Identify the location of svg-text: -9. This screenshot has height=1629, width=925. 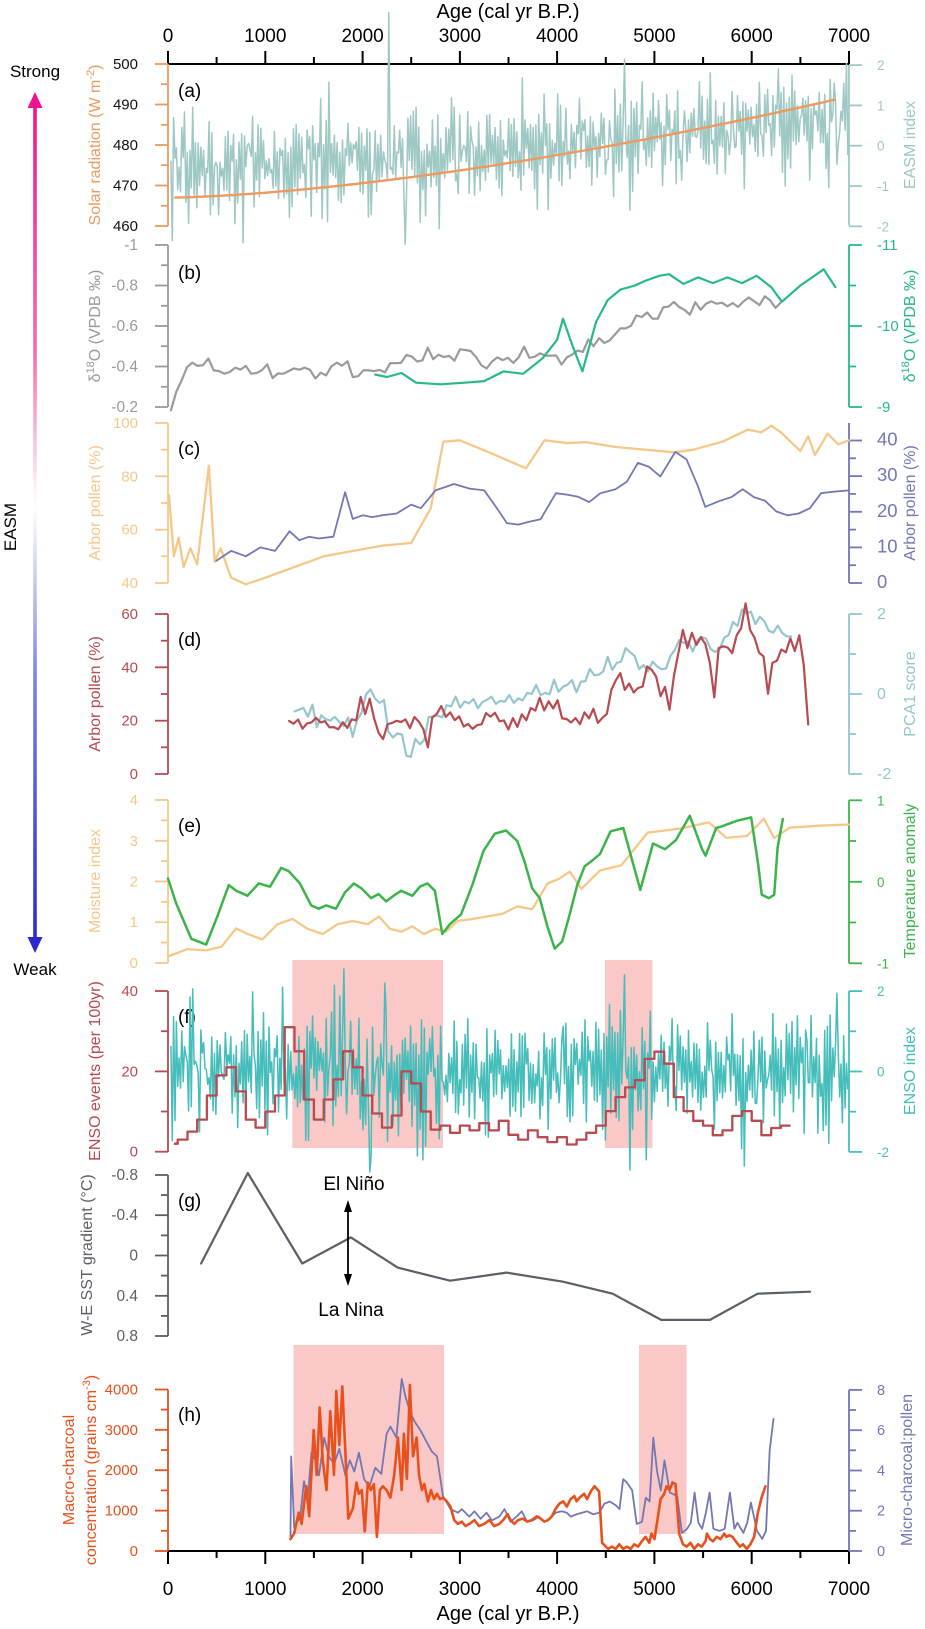
(883, 407).